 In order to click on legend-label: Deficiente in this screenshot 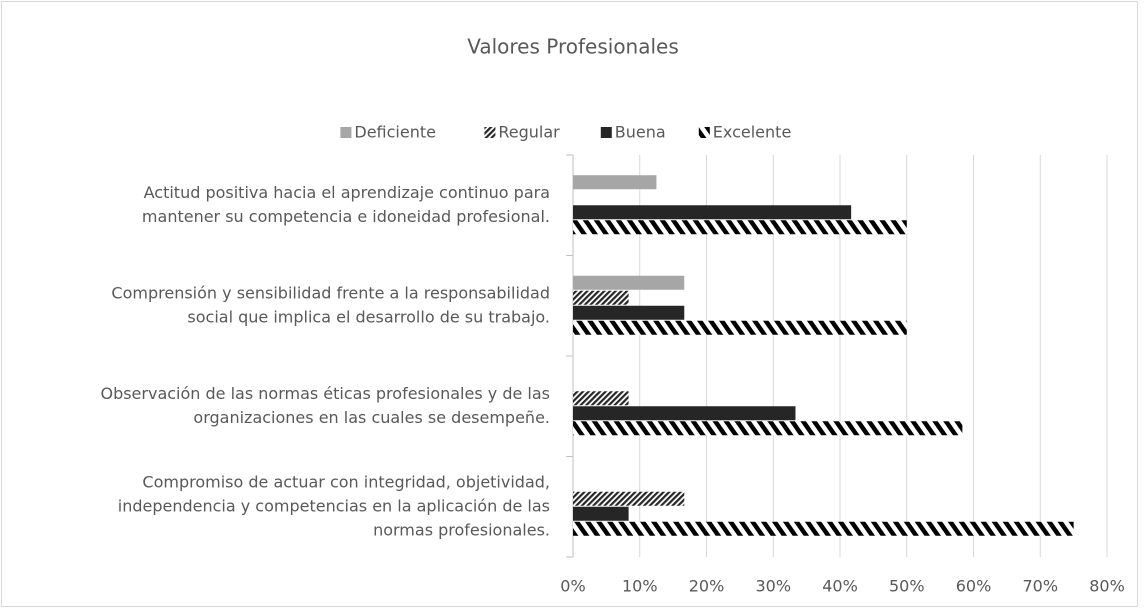, I will do `click(395, 132)`.